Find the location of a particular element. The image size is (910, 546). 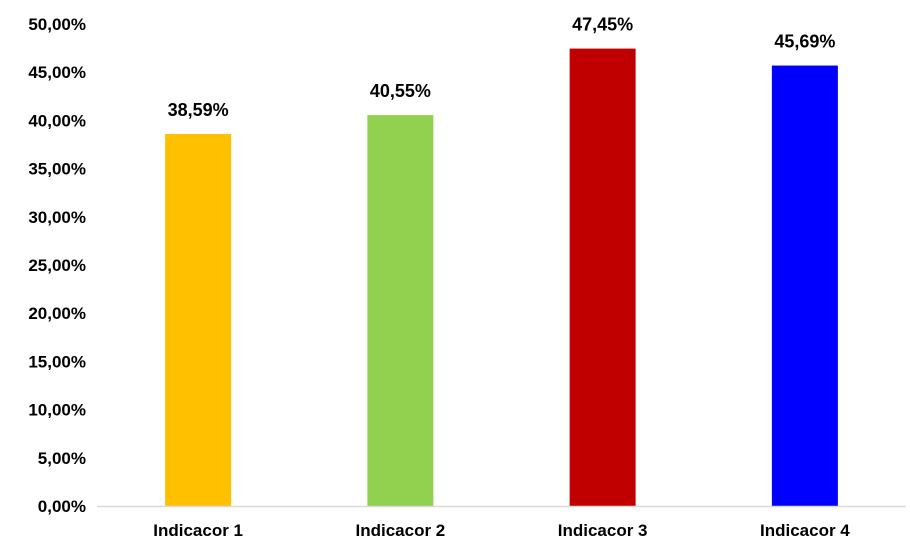

y-tick-label: 45,00% is located at coordinates (57, 72).